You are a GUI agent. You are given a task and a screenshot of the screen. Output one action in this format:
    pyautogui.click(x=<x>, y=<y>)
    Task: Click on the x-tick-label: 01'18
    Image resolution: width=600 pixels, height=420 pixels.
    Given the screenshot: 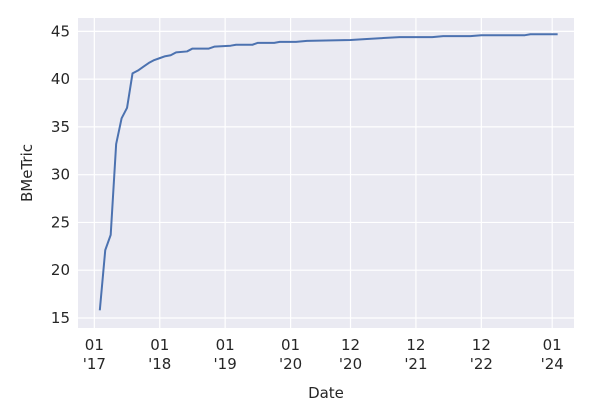 What is the action you would take?
    pyautogui.click(x=159, y=354)
    